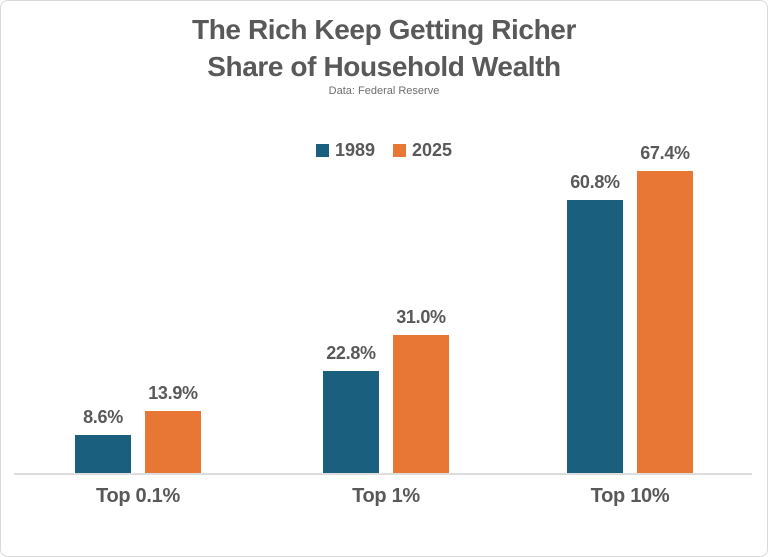 The height and width of the screenshot is (557, 768). I want to click on legend-marker-2025, so click(399, 150).